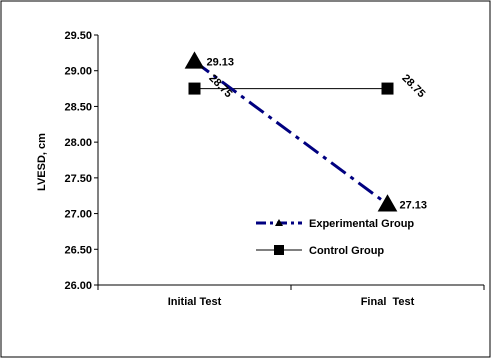  Describe the element at coordinates (42, 162) in the screenshot. I see `y-axis-title: LVESD, cm` at that location.